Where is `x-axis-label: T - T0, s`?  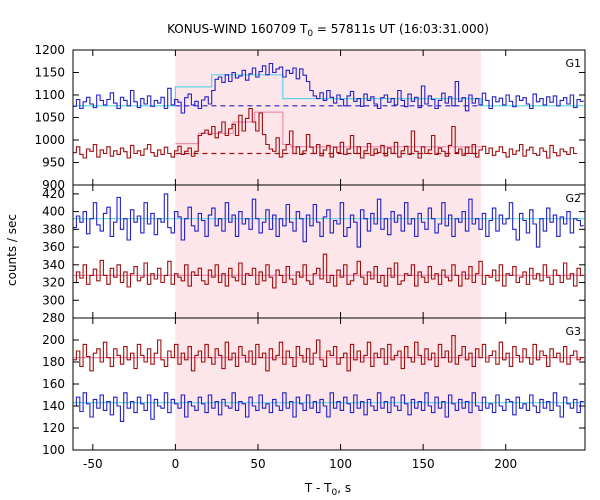 x-axis-label: T - T0, s is located at coordinates (327, 489).